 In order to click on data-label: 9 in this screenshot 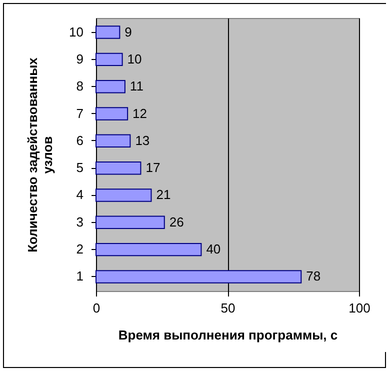, I will do `click(128, 32)`.